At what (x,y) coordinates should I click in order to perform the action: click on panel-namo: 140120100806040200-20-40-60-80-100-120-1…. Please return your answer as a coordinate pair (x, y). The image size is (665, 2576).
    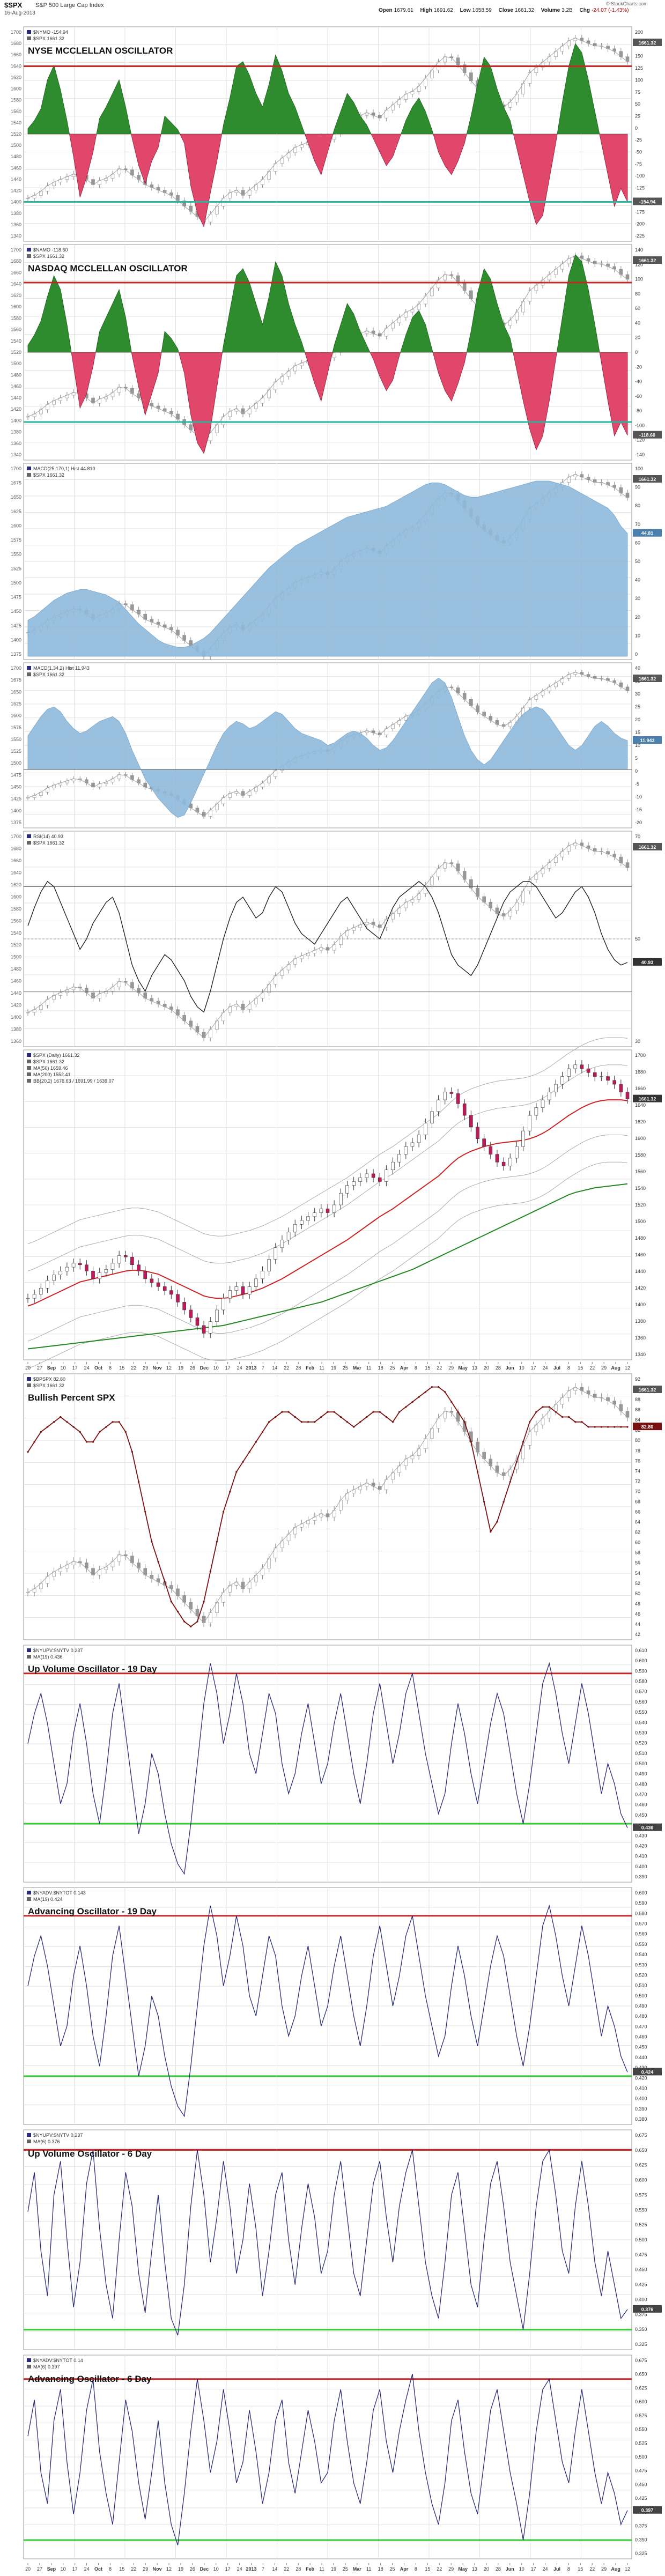
    Looking at the image, I should click on (336, 352).